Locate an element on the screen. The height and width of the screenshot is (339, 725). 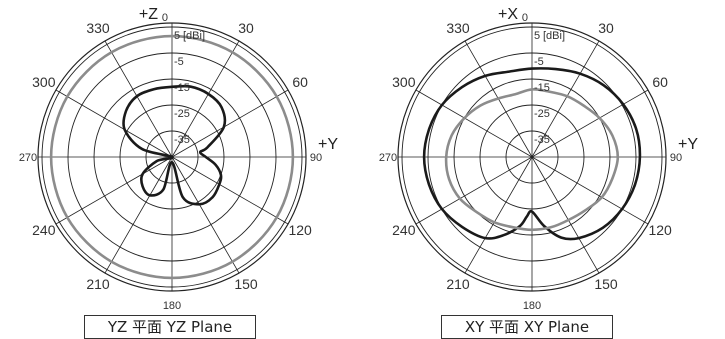
yz-plane-caption: YZ 平面 YZ Plane is located at coordinates (170, 327).